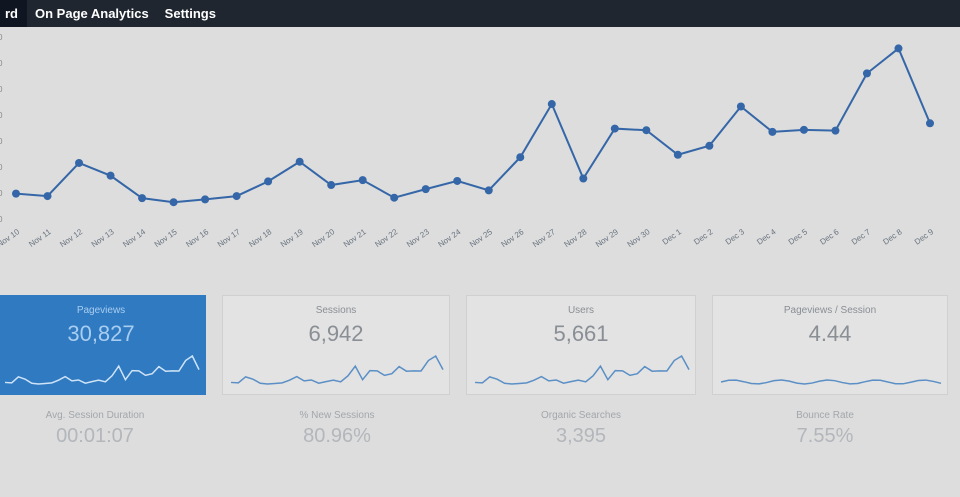 This screenshot has height=497, width=960. I want to click on x-tick-label: Nov 15, so click(166, 238).